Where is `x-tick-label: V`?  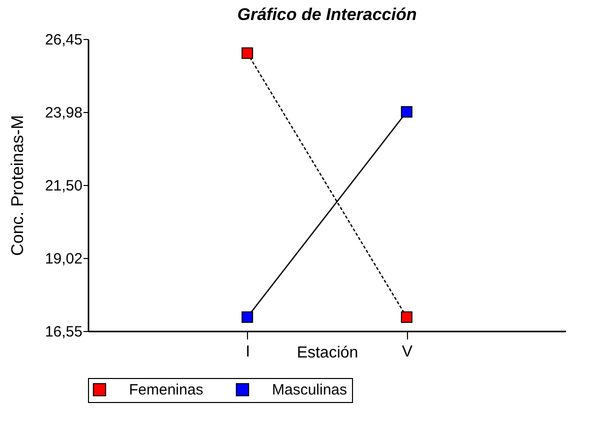 x-tick-label: V is located at coordinates (407, 352).